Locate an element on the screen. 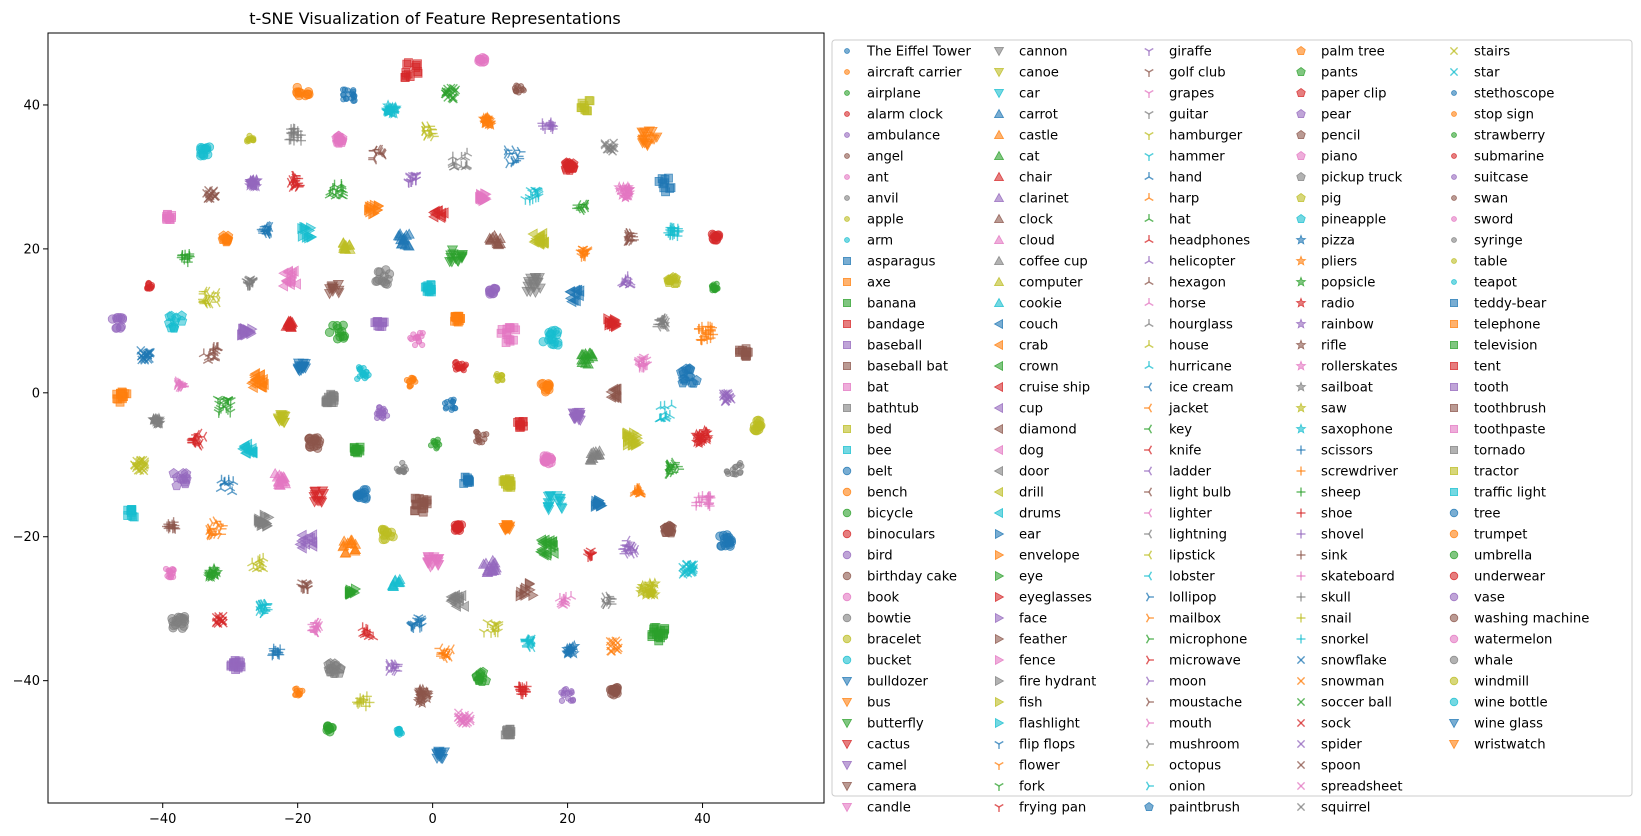  series-bee is located at coordinates (428, 288).